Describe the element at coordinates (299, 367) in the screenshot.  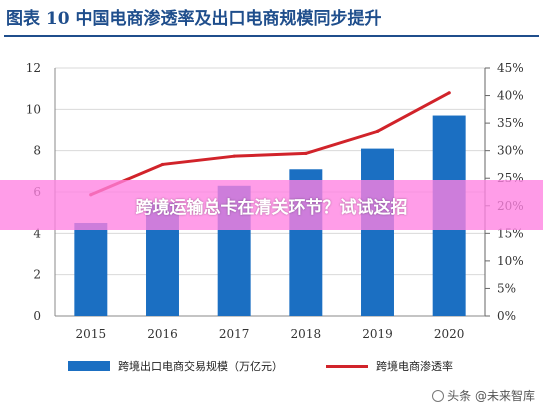
I see `chart-legend: 跨境出口电商交易规模（万亿元） 跨境电商渗透率` at that location.